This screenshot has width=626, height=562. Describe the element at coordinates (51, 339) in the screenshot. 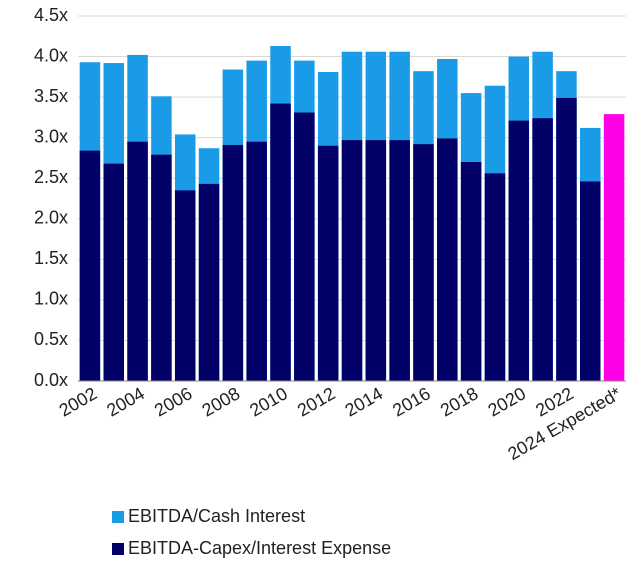

I see `y-tick-label: 0.5x` at that location.